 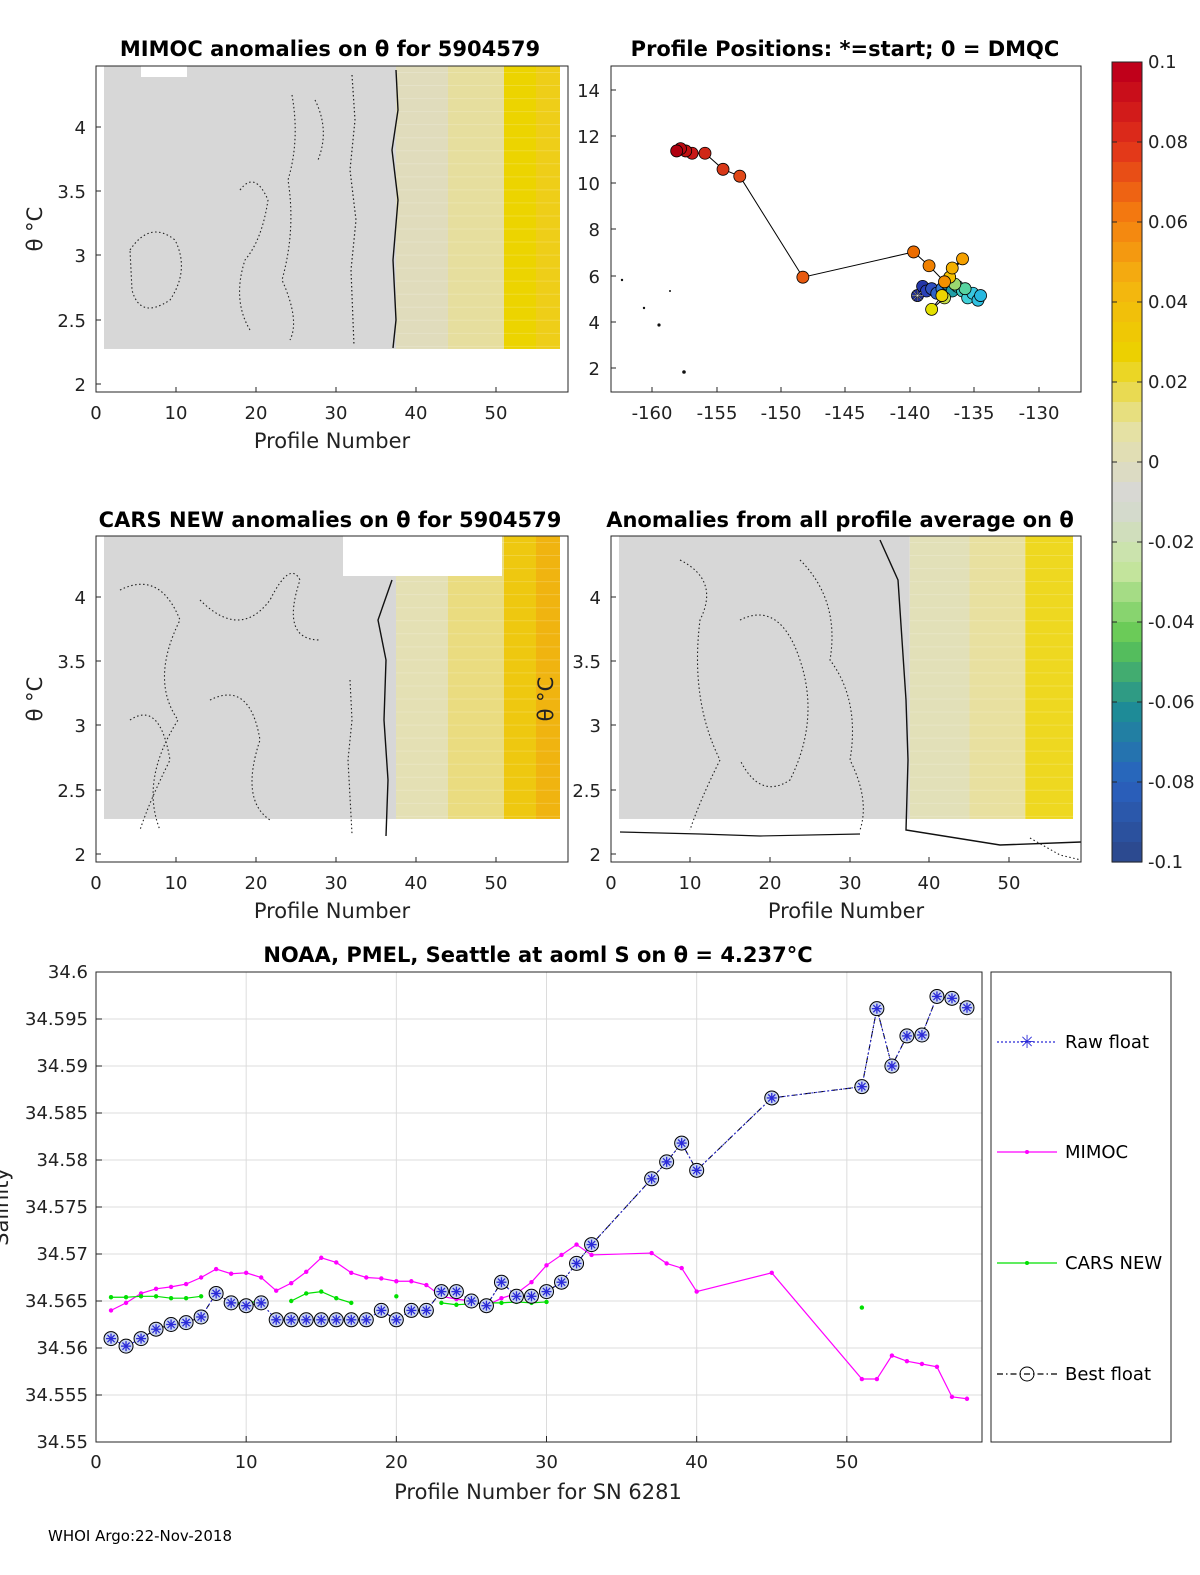 I want to click on allavg-ytick: 3.5, so click(x=586, y=662).